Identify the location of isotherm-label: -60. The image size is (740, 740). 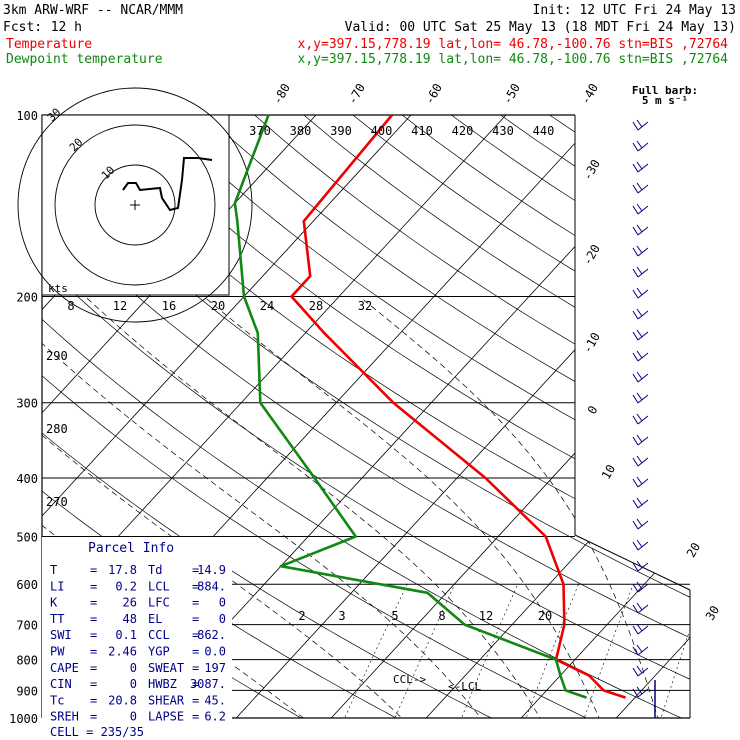
(433, 94).